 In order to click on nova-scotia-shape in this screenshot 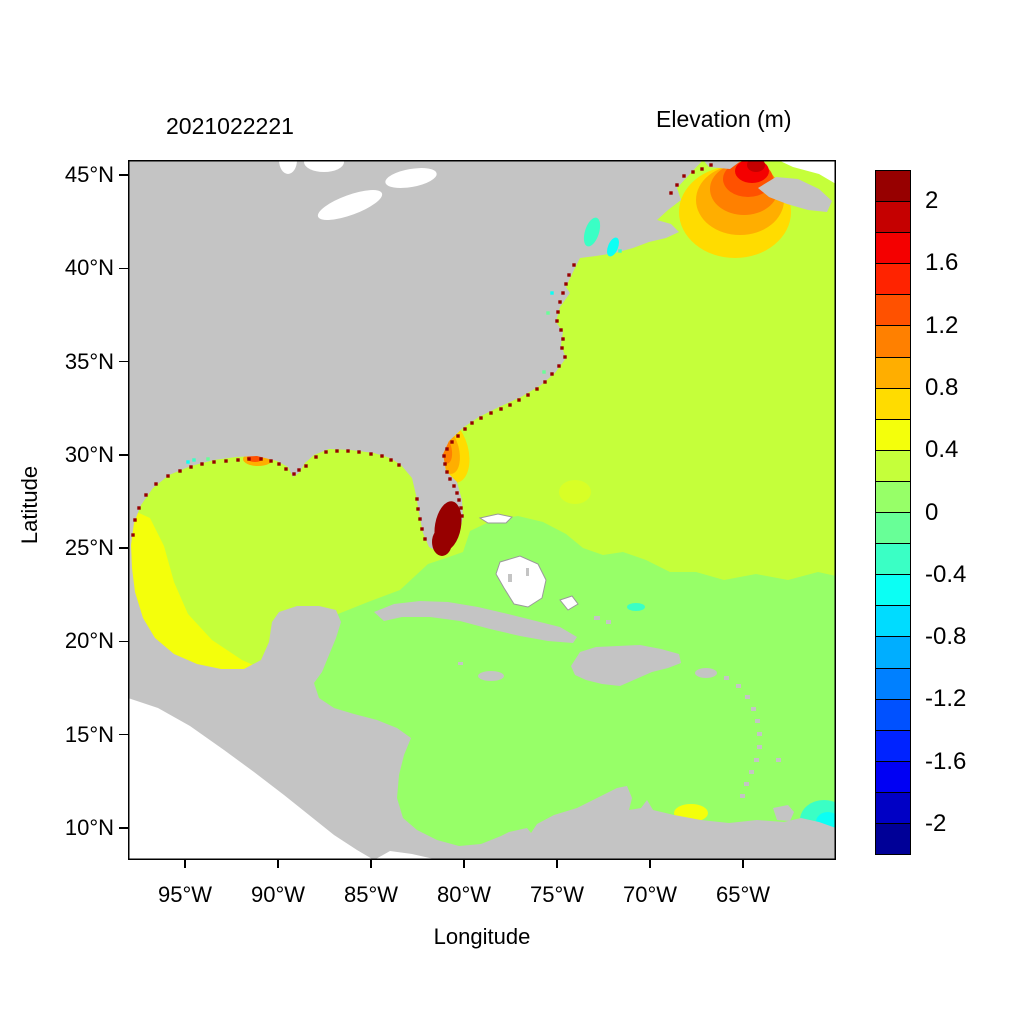, I will do `click(795, 194)`.